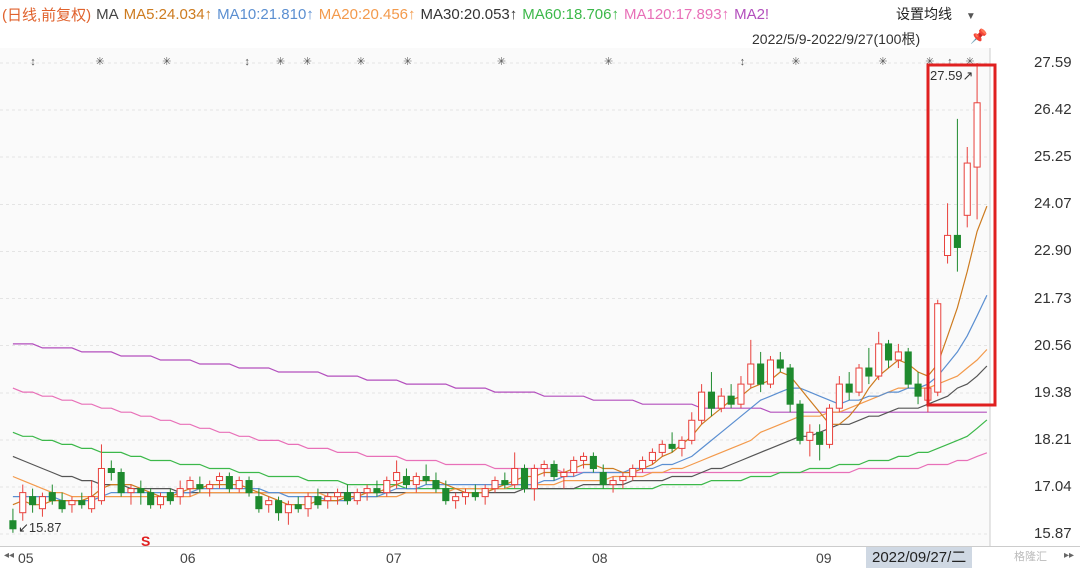  I want to click on x-tick-label: 07, so click(394, 558).